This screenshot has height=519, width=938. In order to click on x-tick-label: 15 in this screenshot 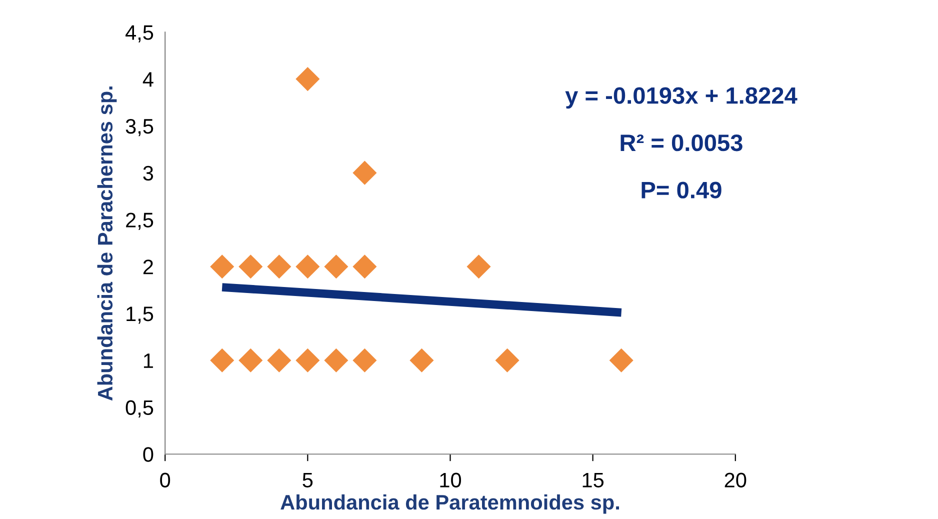, I will do `click(593, 480)`.